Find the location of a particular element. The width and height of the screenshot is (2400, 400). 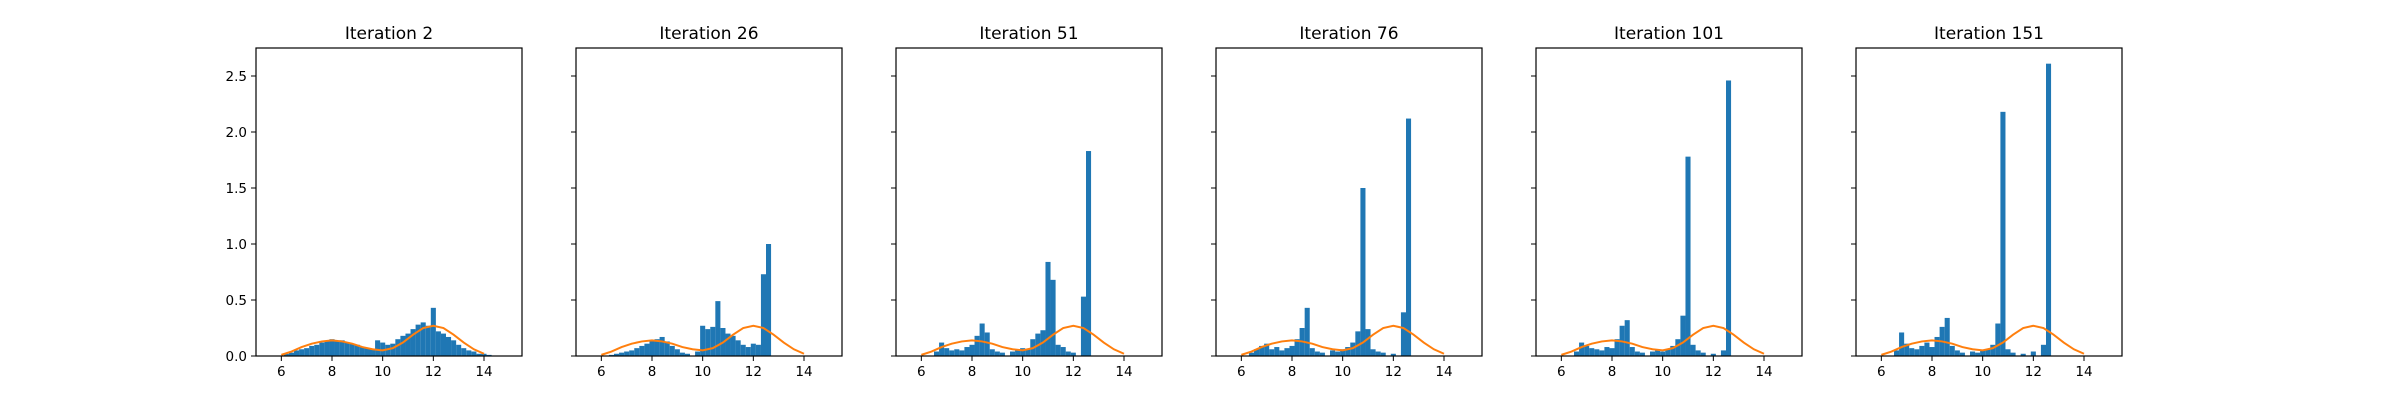

panel-title: Iteration 2 is located at coordinates (389, 34).